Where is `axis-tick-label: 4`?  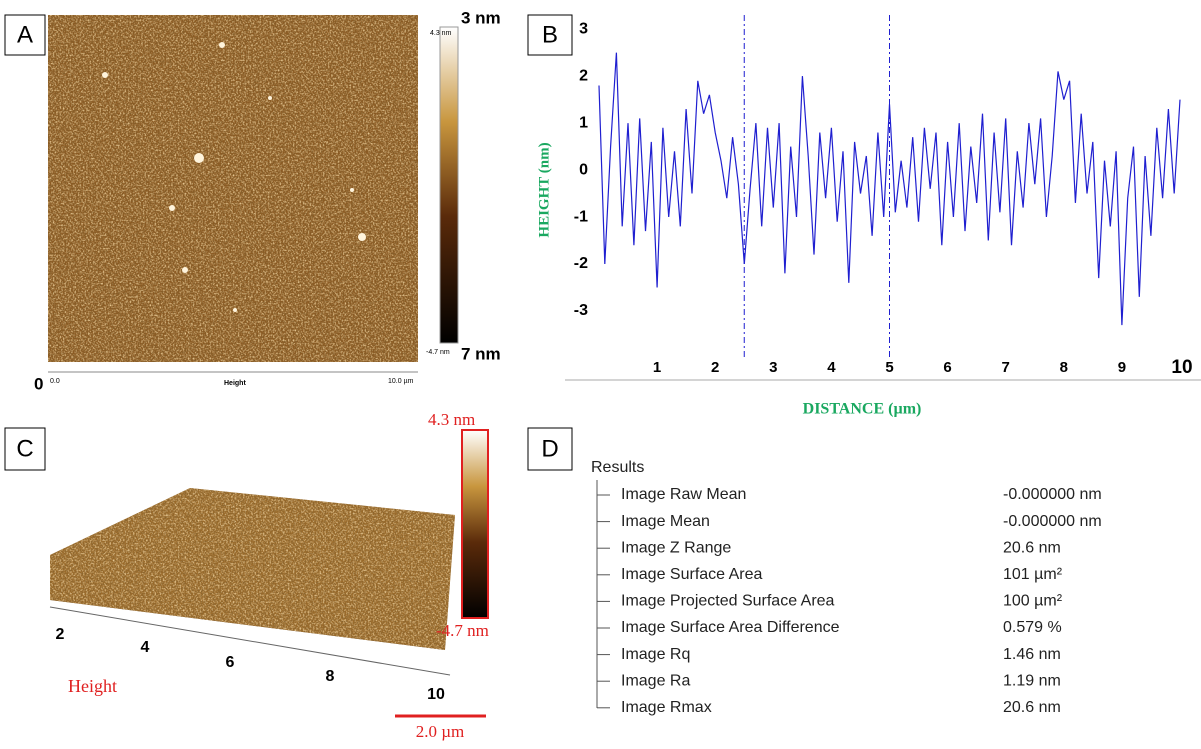
axis-tick-label: 4 is located at coordinates (145, 647).